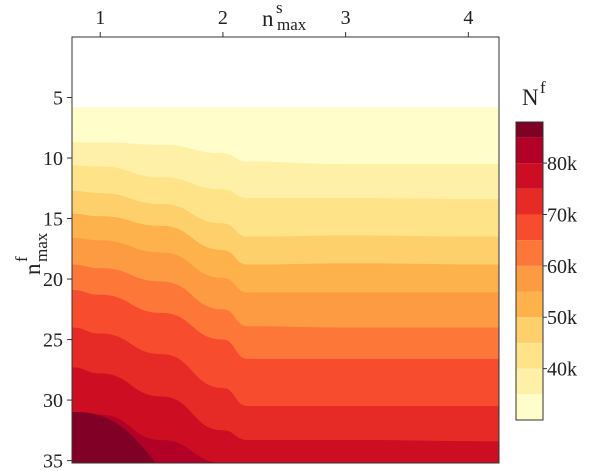  What do you see at coordinates (100, 18) in the screenshot?
I see `x-tick-label-1: 1` at bounding box center [100, 18].